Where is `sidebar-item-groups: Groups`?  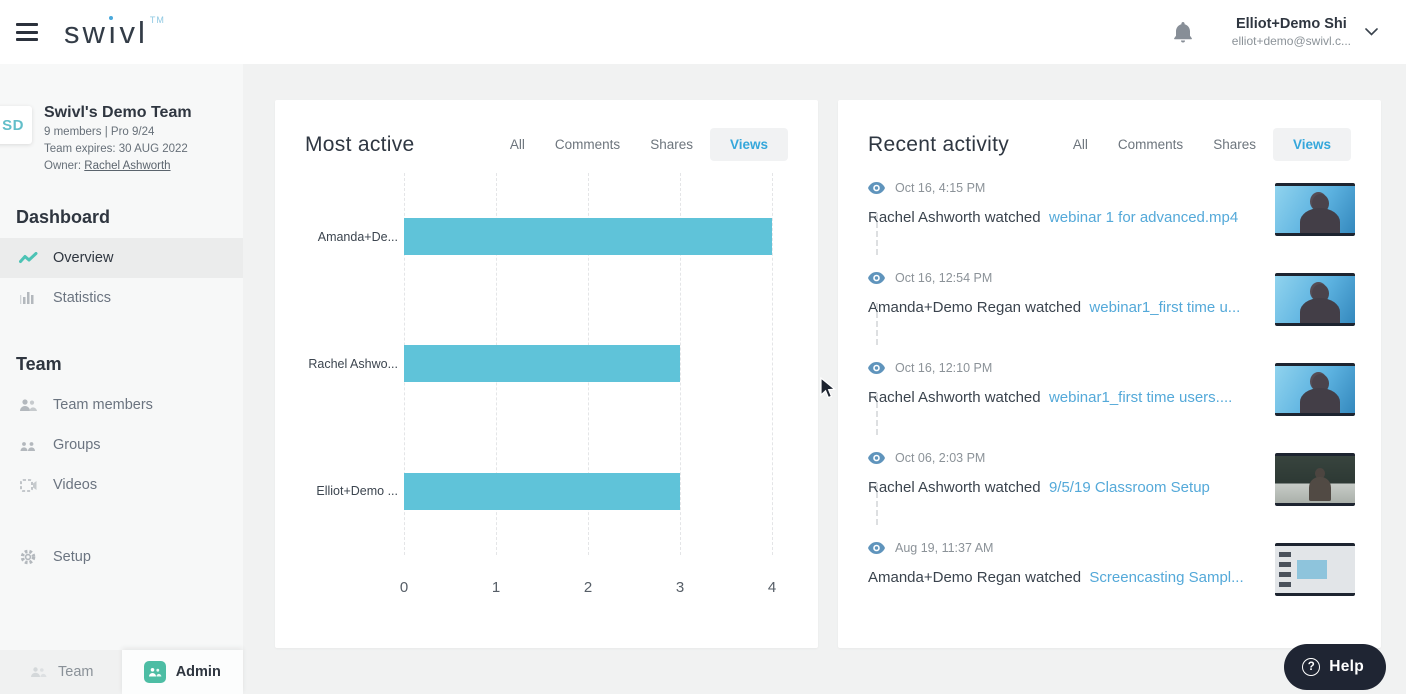
sidebar-item-groups: Groups is located at coordinates (121, 445).